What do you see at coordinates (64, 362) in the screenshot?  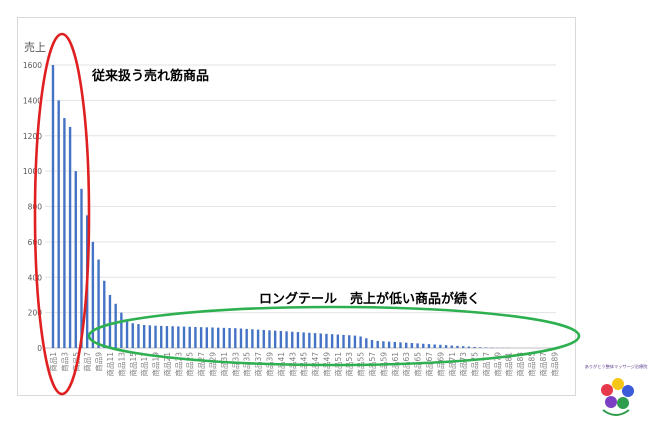 I see `x-tick-label: 商品3` at bounding box center [64, 362].